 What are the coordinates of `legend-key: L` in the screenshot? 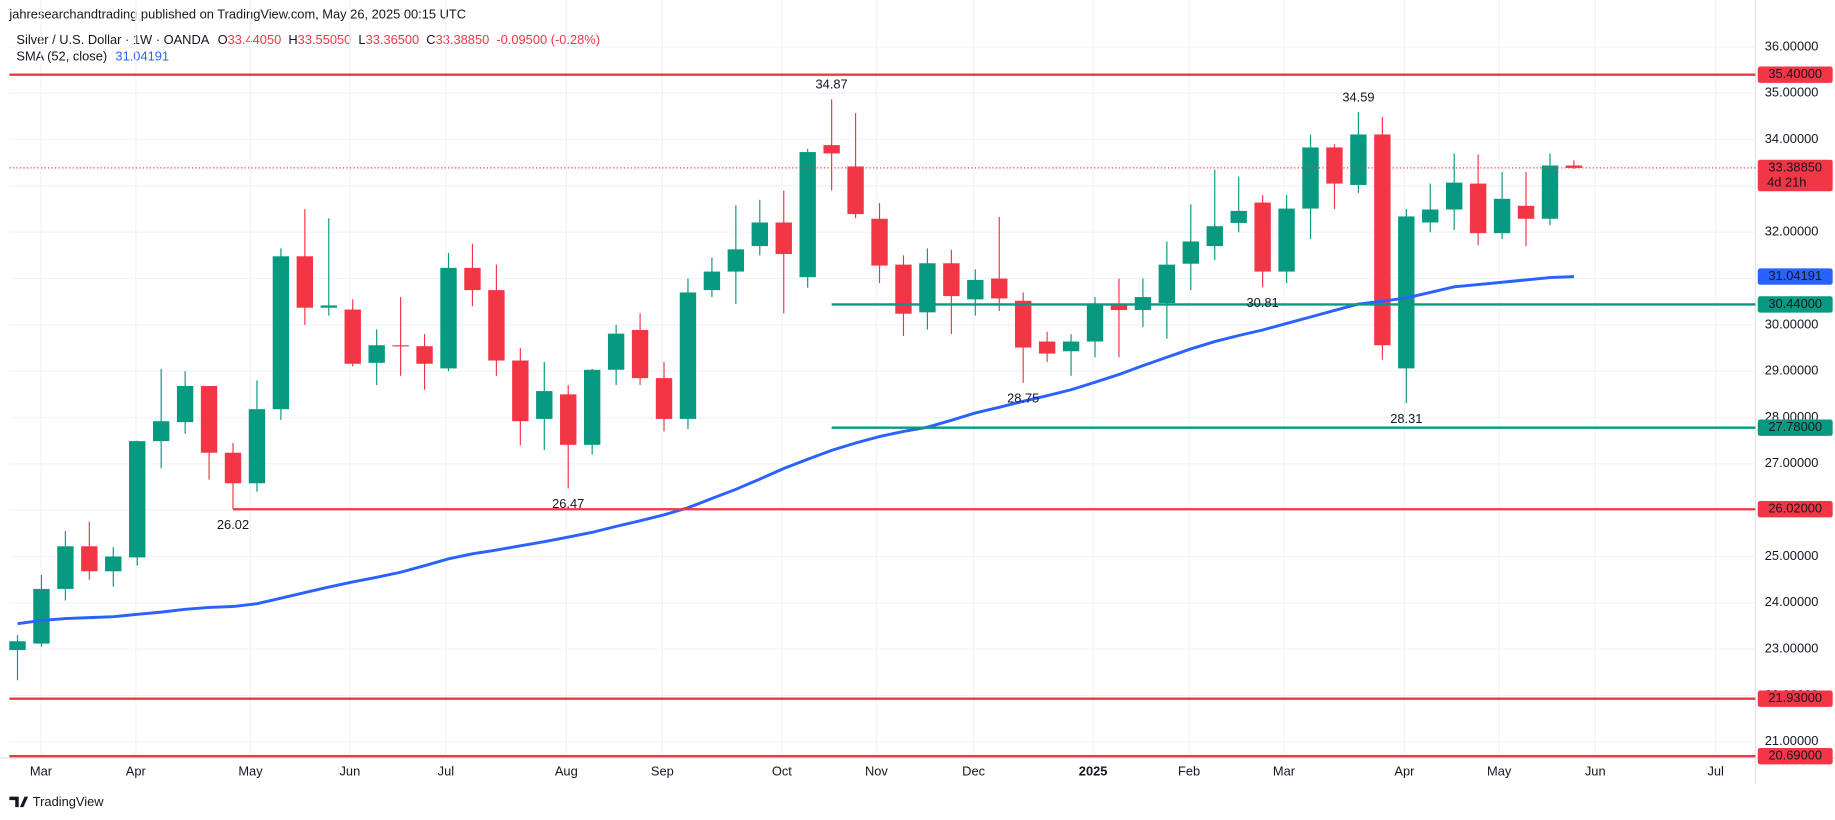 It's located at (361, 39).